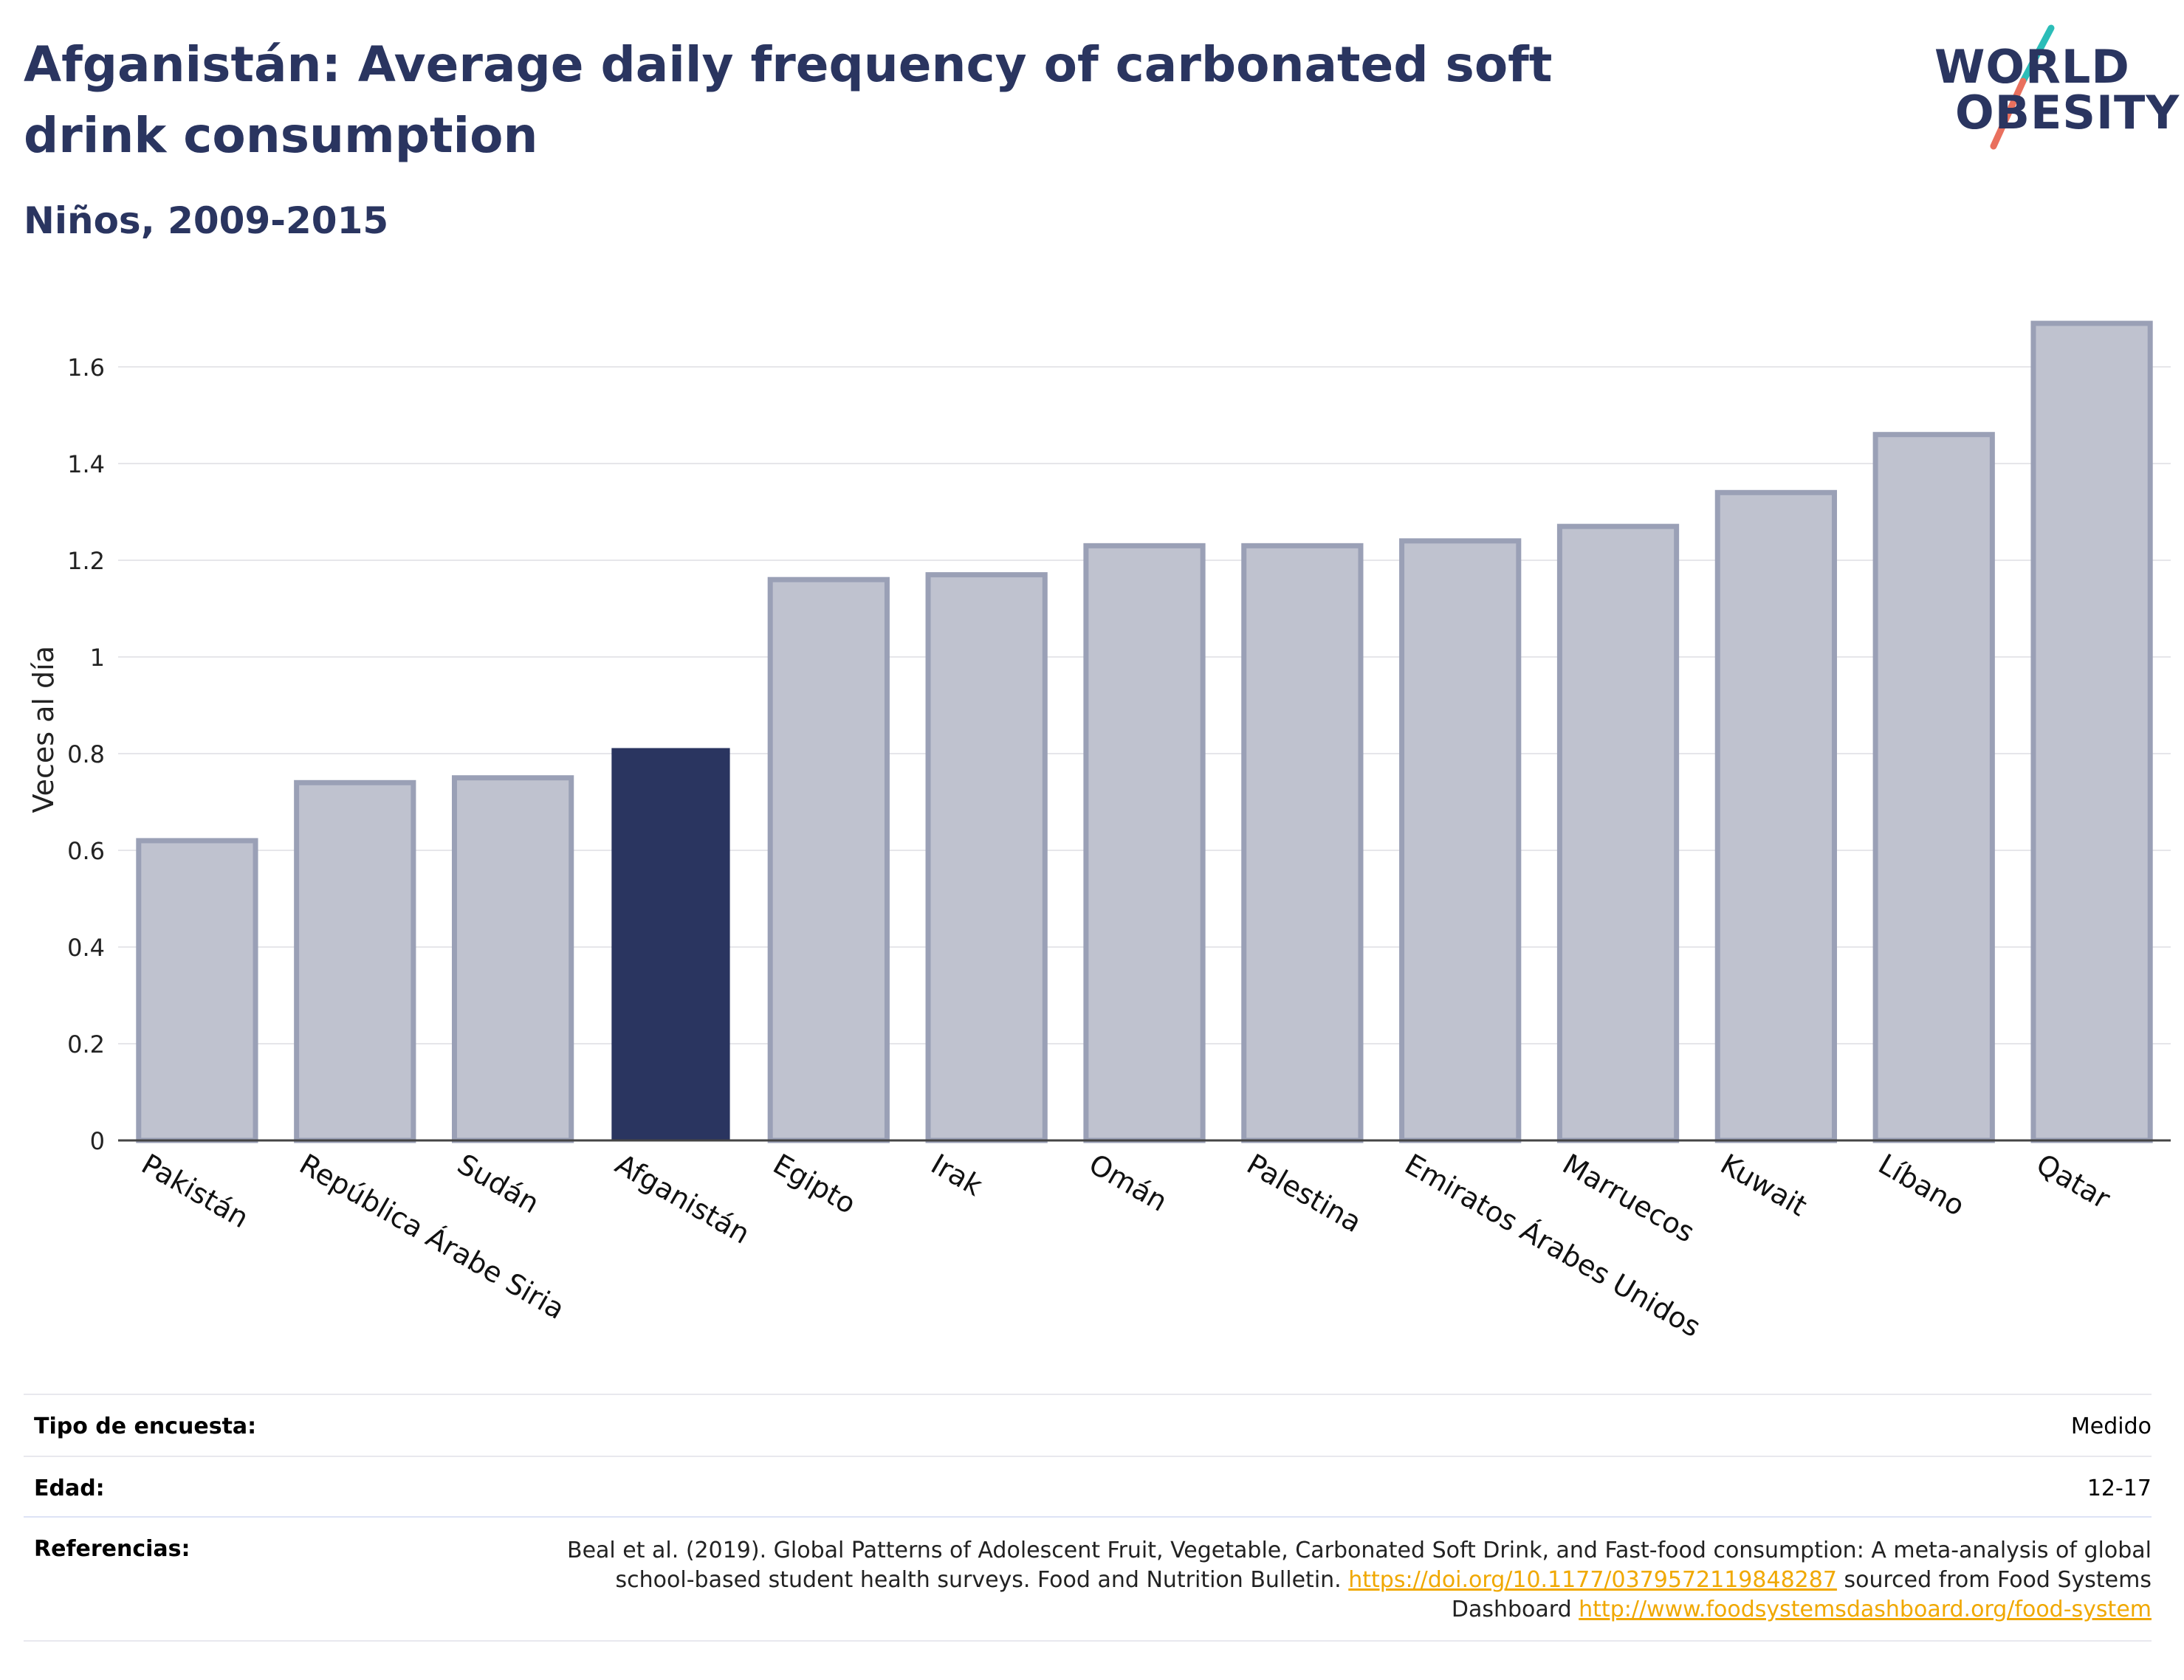  I want to click on reference-source: sourced from Food Systems Dashboard, so click(1801, 1595).